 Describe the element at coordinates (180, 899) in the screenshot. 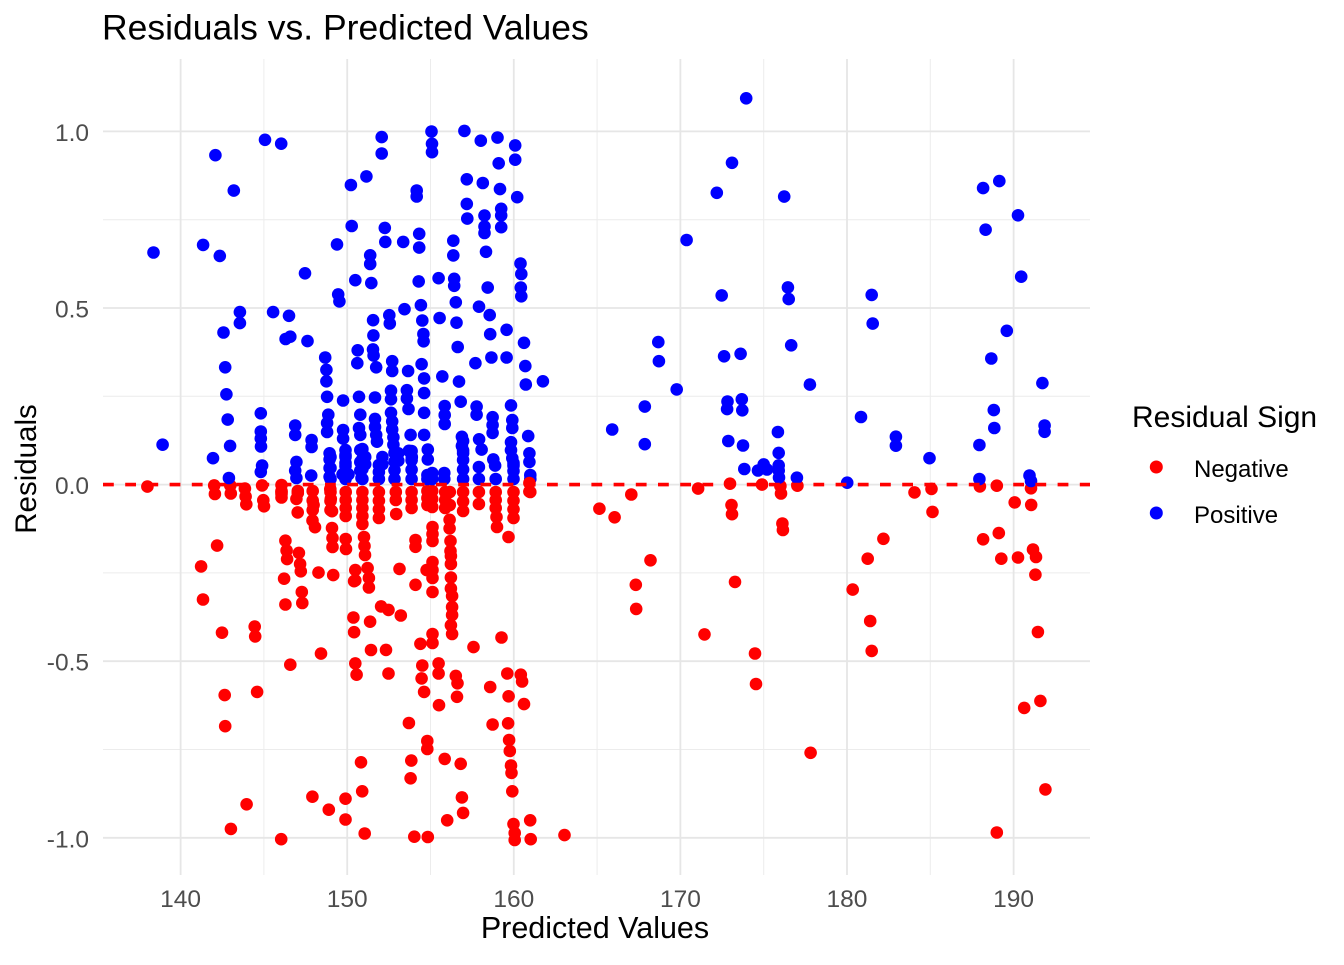

I see `svg-text: 140` at that location.